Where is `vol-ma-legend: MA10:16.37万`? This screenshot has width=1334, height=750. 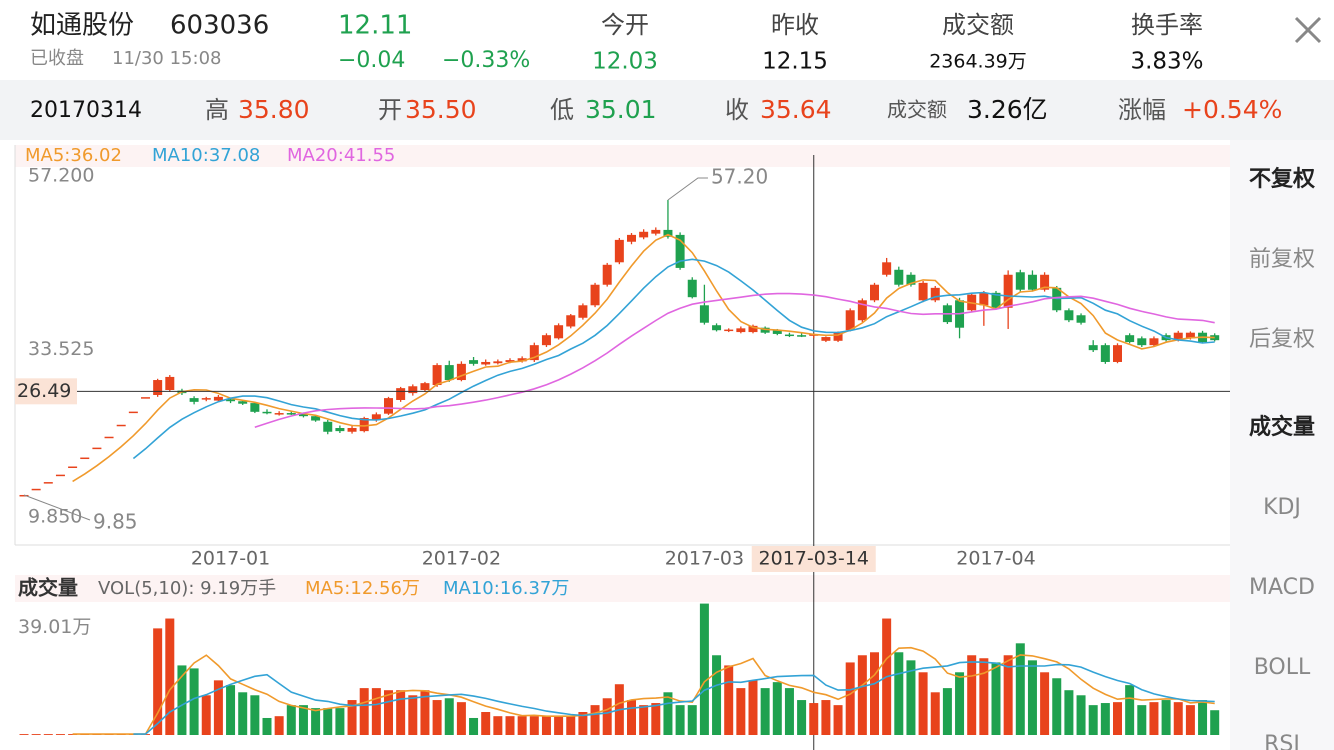
vol-ma-legend: MA10:16.37万 is located at coordinates (506, 588).